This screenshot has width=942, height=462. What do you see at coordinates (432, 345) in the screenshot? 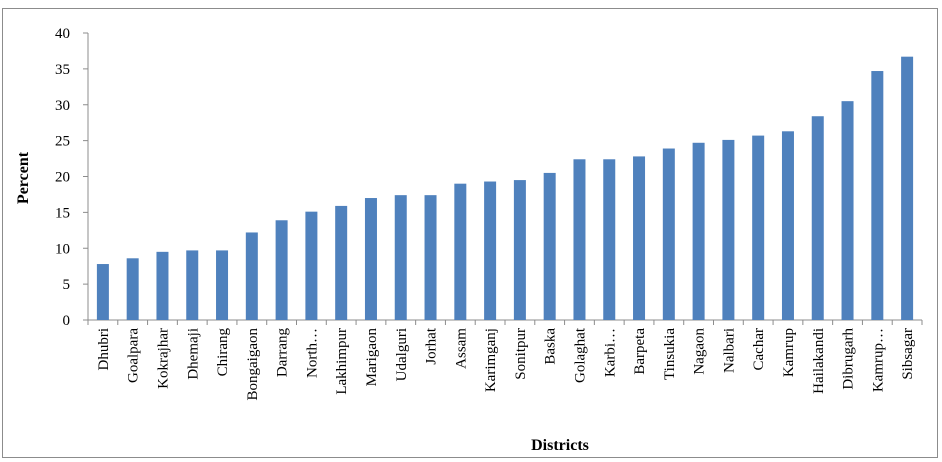
I see `x-tick-label: Jorhat` at bounding box center [432, 345].